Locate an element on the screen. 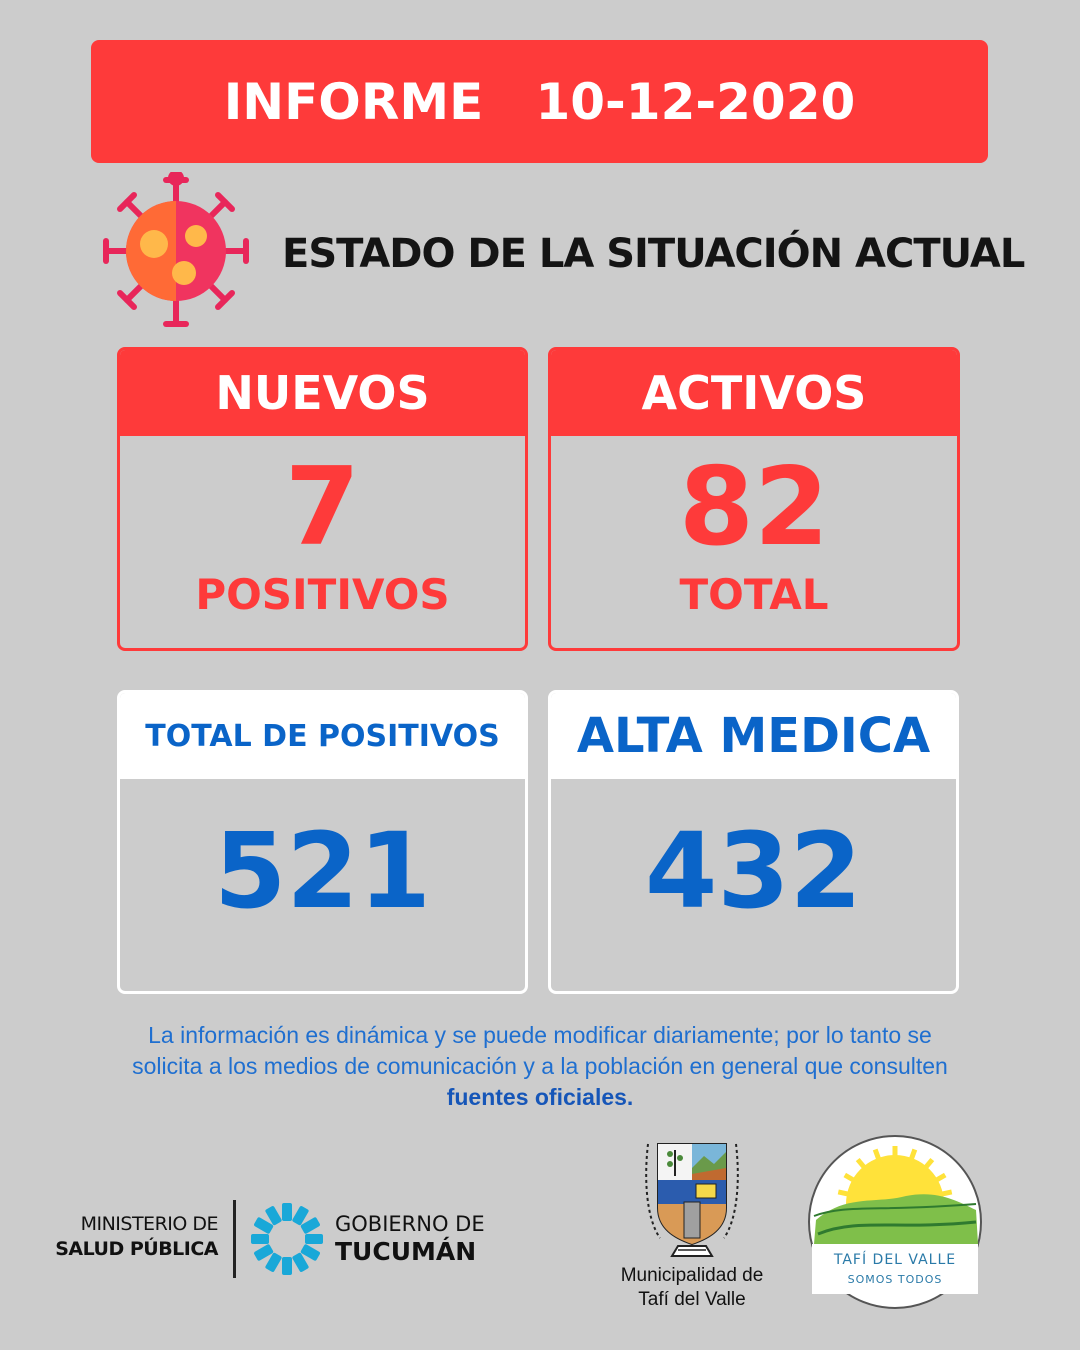  card-nuevos-title: NUEVOS is located at coordinates (322, 393).